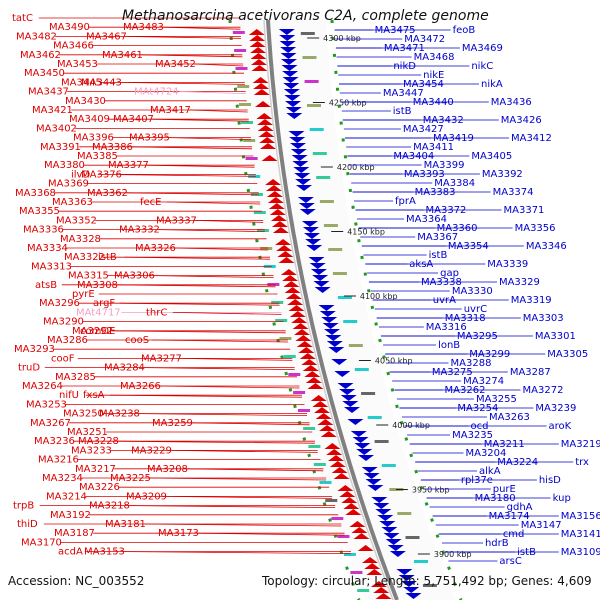 The height and width of the screenshot is (600, 600). What do you see at coordinates (146, 496) in the screenshot?
I see `gene-name: MA3209` at bounding box center [146, 496].